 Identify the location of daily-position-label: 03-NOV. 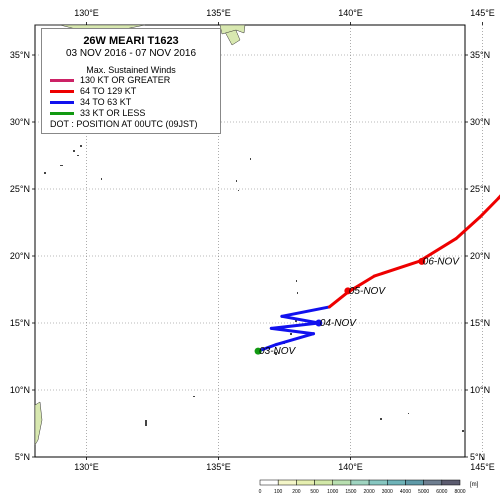
(277, 351).